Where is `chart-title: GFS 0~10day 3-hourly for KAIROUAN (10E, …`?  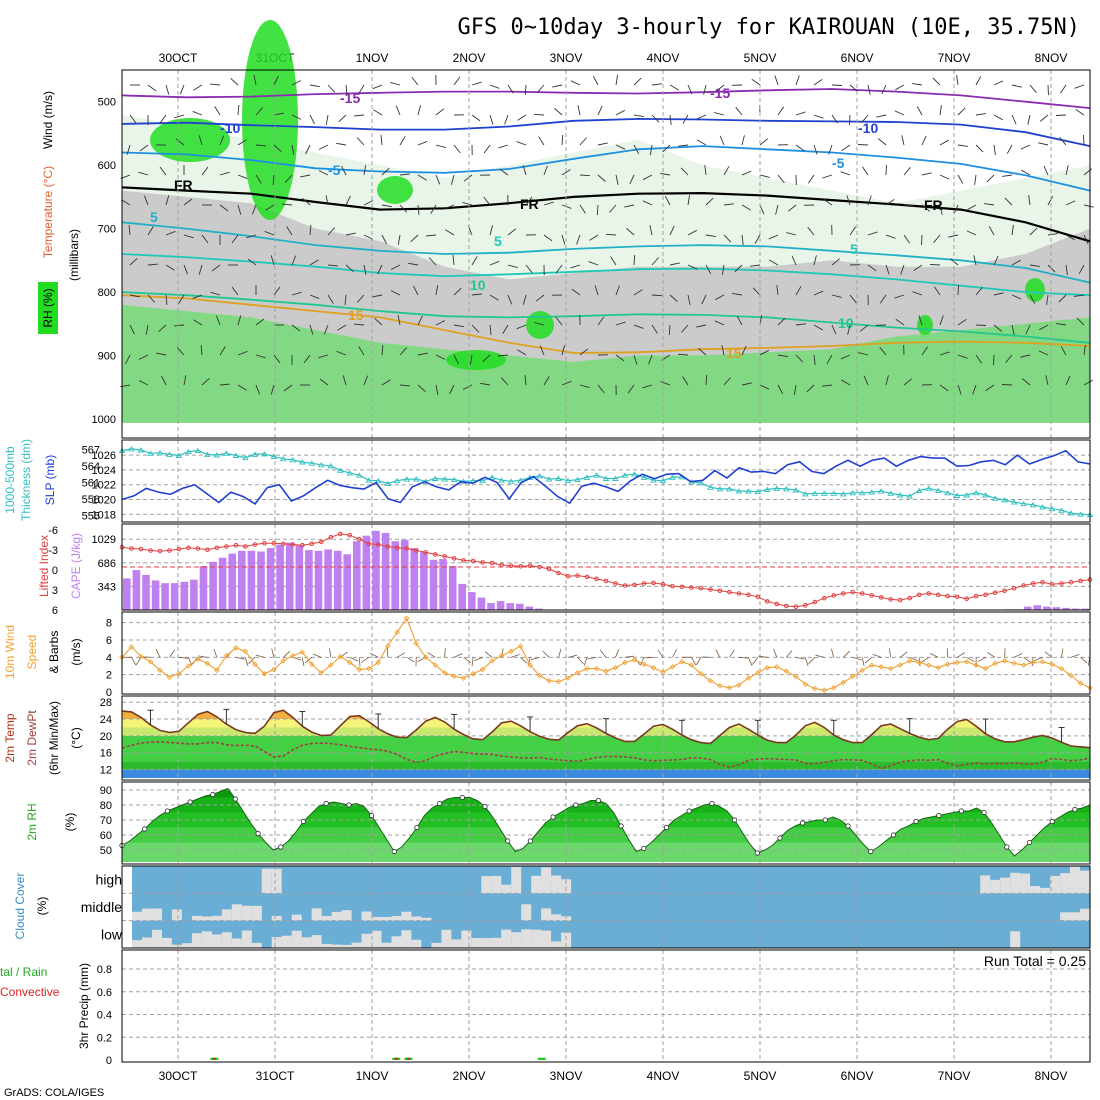 chart-title: GFS 0~10day 3-hourly for KAIROUAN (10E, … is located at coordinates (768, 27).